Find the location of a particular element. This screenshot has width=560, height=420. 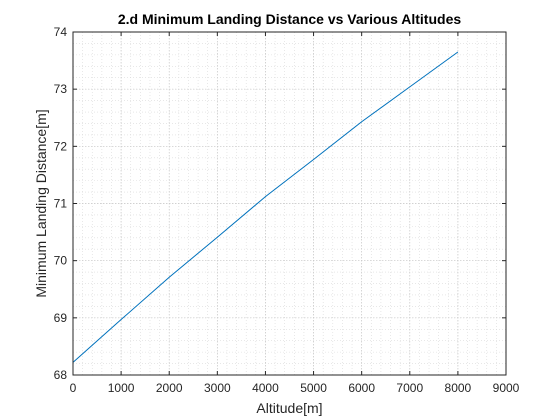

x-tick-label: 1000 is located at coordinates (121, 388).